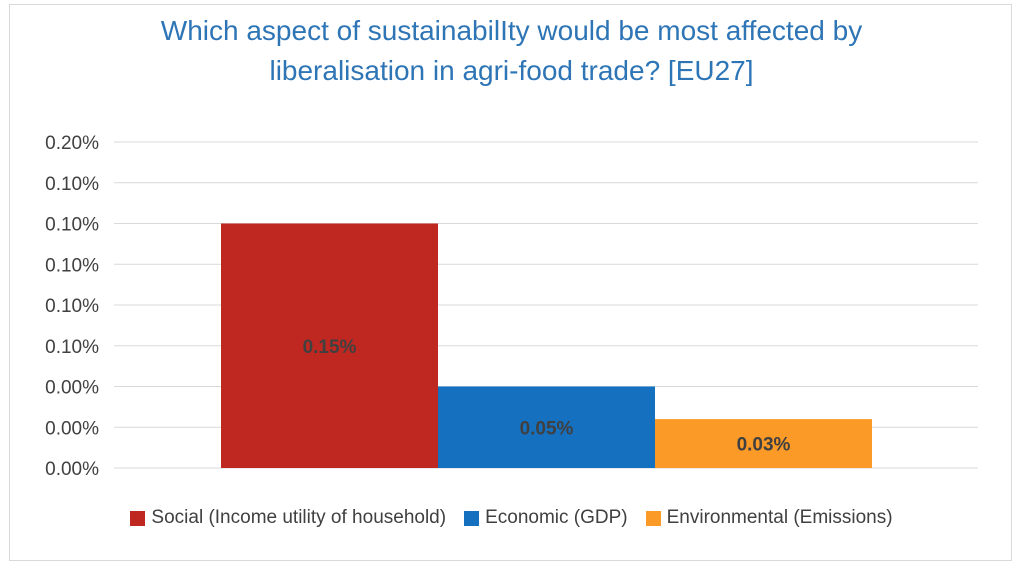  What do you see at coordinates (779, 517) in the screenshot?
I see `legend-label: Environmental (Emissions)` at bounding box center [779, 517].